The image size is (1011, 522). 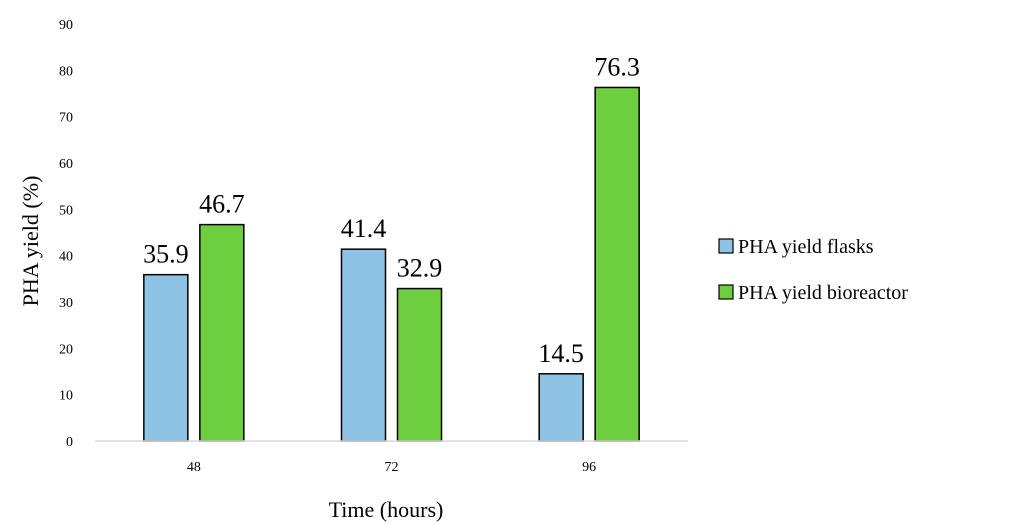 I want to click on x-axis-ticks: 48 72 96, so click(x=391, y=467).